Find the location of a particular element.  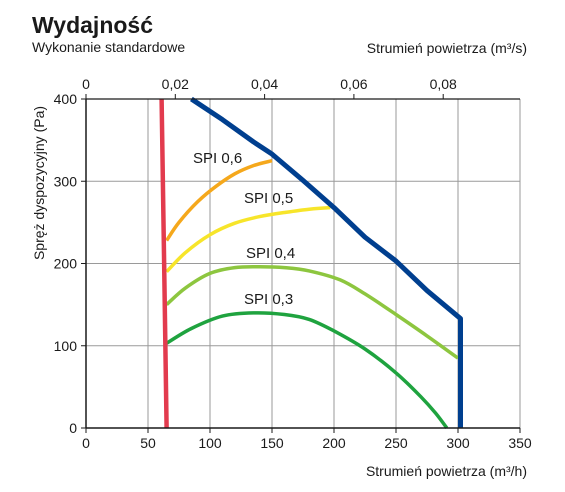

y-axis-title: Spręż dyspozycyjny (Pa) is located at coordinates (39, 183).